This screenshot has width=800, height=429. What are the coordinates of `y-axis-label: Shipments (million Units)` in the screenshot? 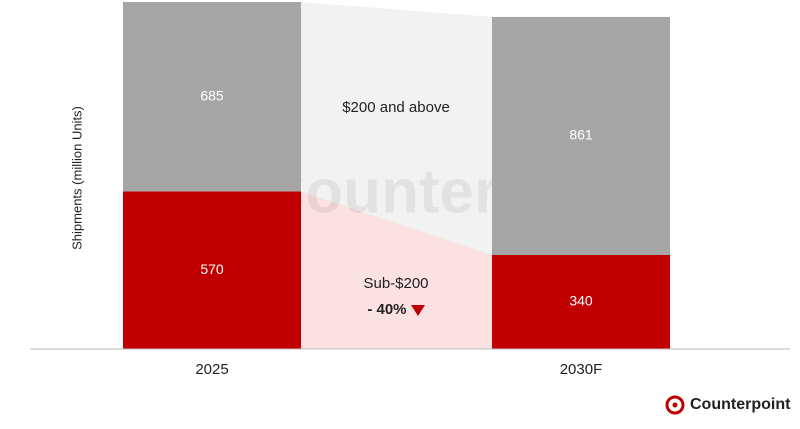 It's located at (76, 178).